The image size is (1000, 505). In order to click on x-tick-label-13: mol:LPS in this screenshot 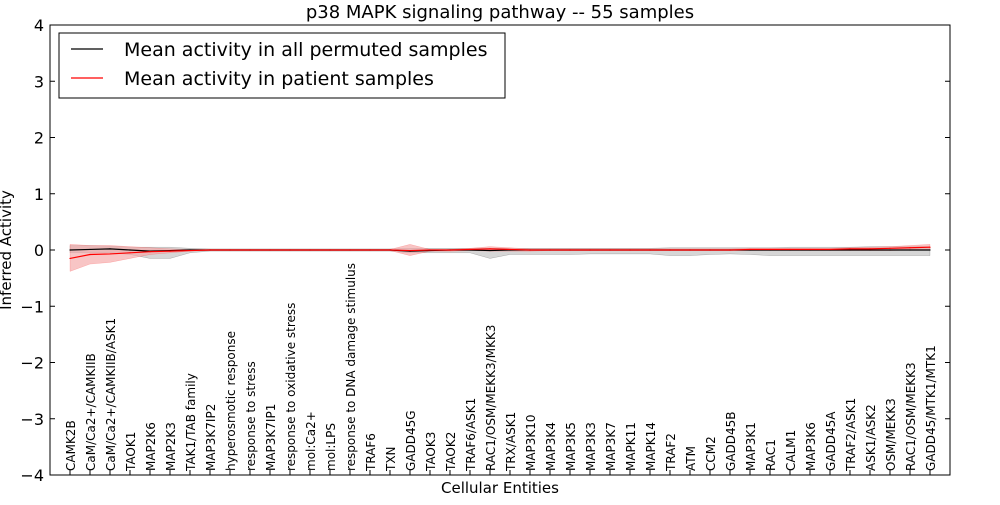, I will do `click(331, 447)`.